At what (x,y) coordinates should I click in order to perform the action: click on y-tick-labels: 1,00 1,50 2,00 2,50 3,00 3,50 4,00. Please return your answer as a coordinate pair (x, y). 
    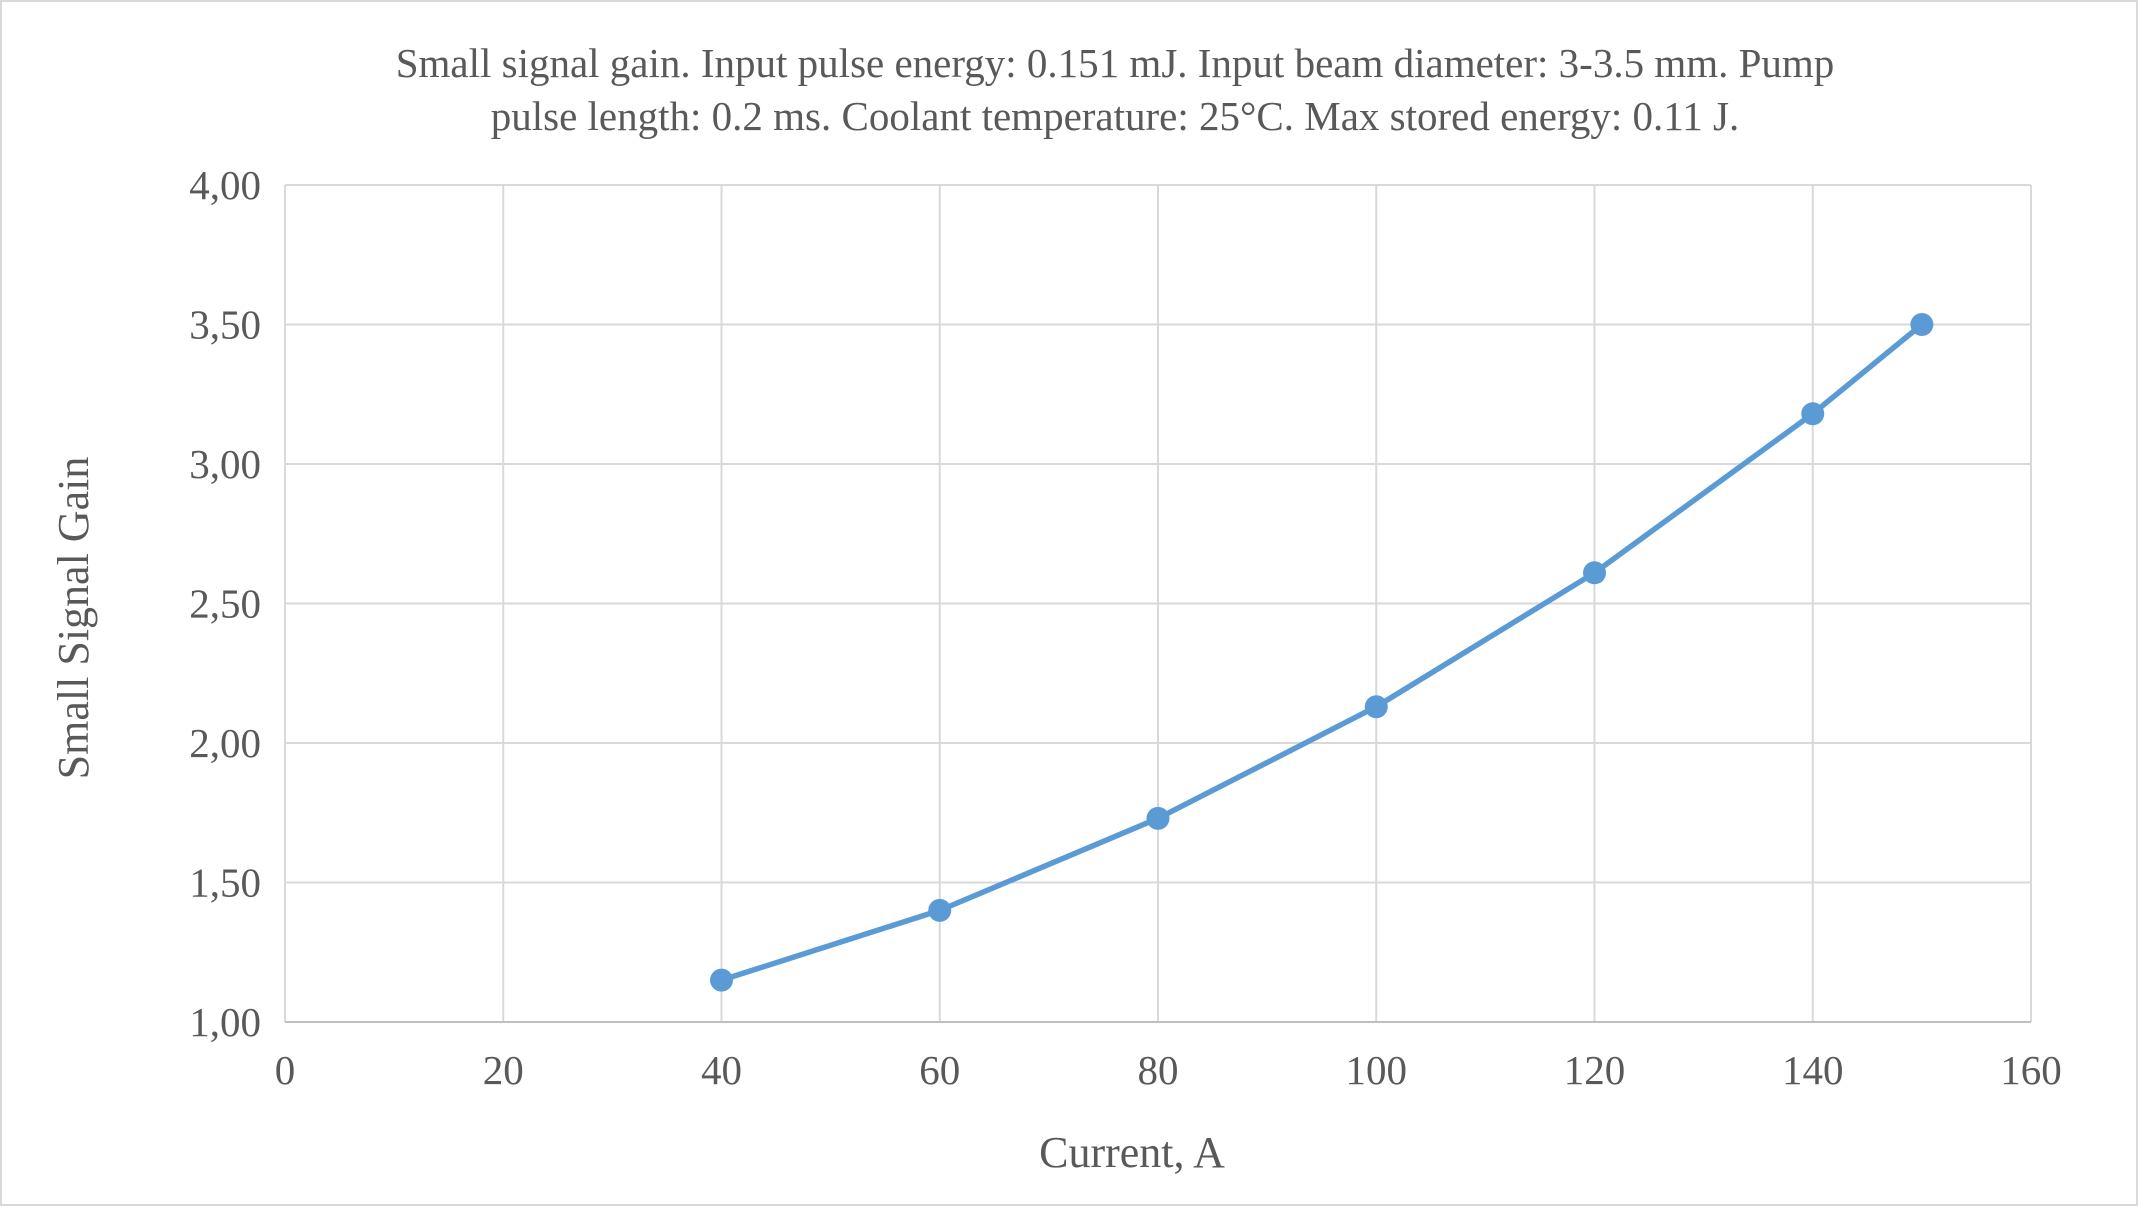
    Looking at the image, I should click on (225, 603).